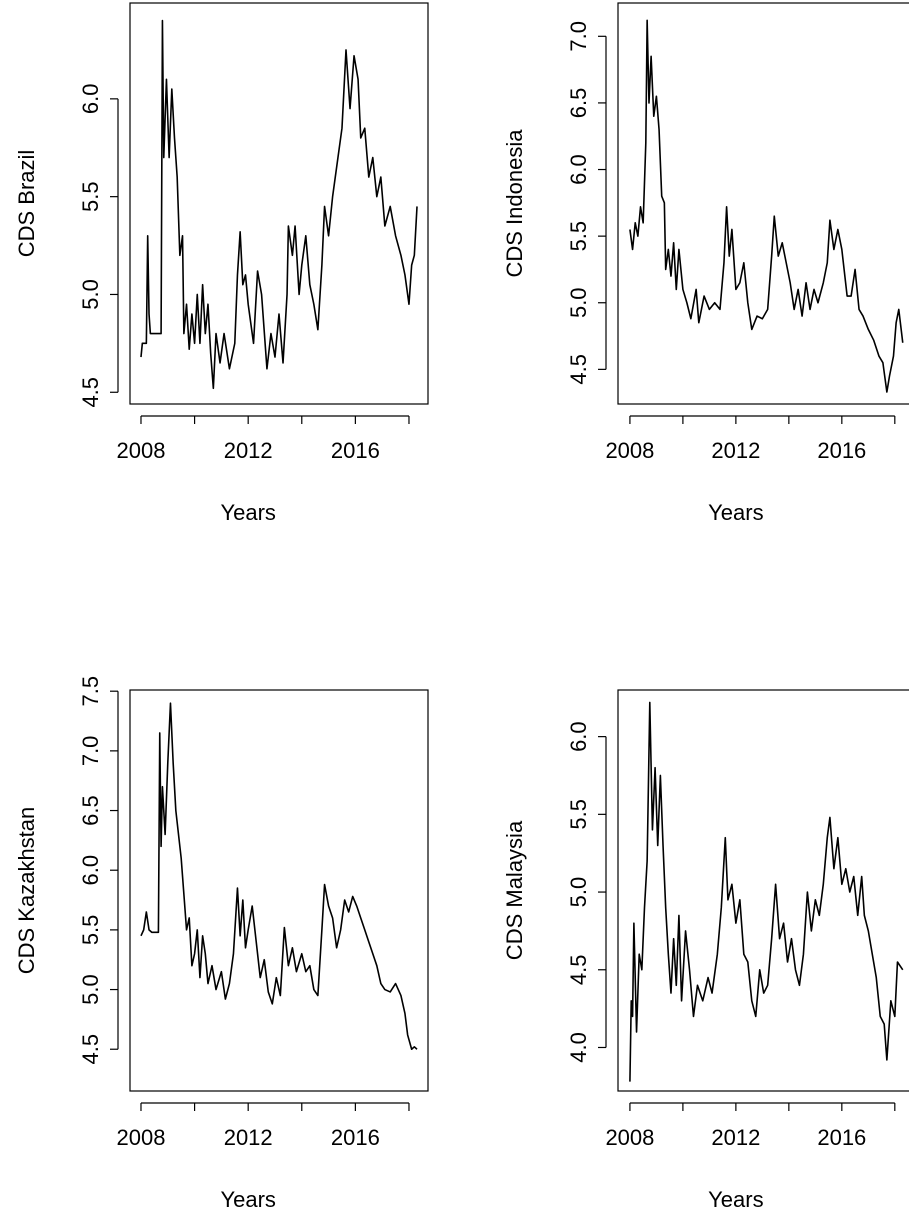 This screenshot has width=909, height=1216. What do you see at coordinates (514, 890) in the screenshot?
I see `y-axis-title: CDS Malaysia` at bounding box center [514, 890].